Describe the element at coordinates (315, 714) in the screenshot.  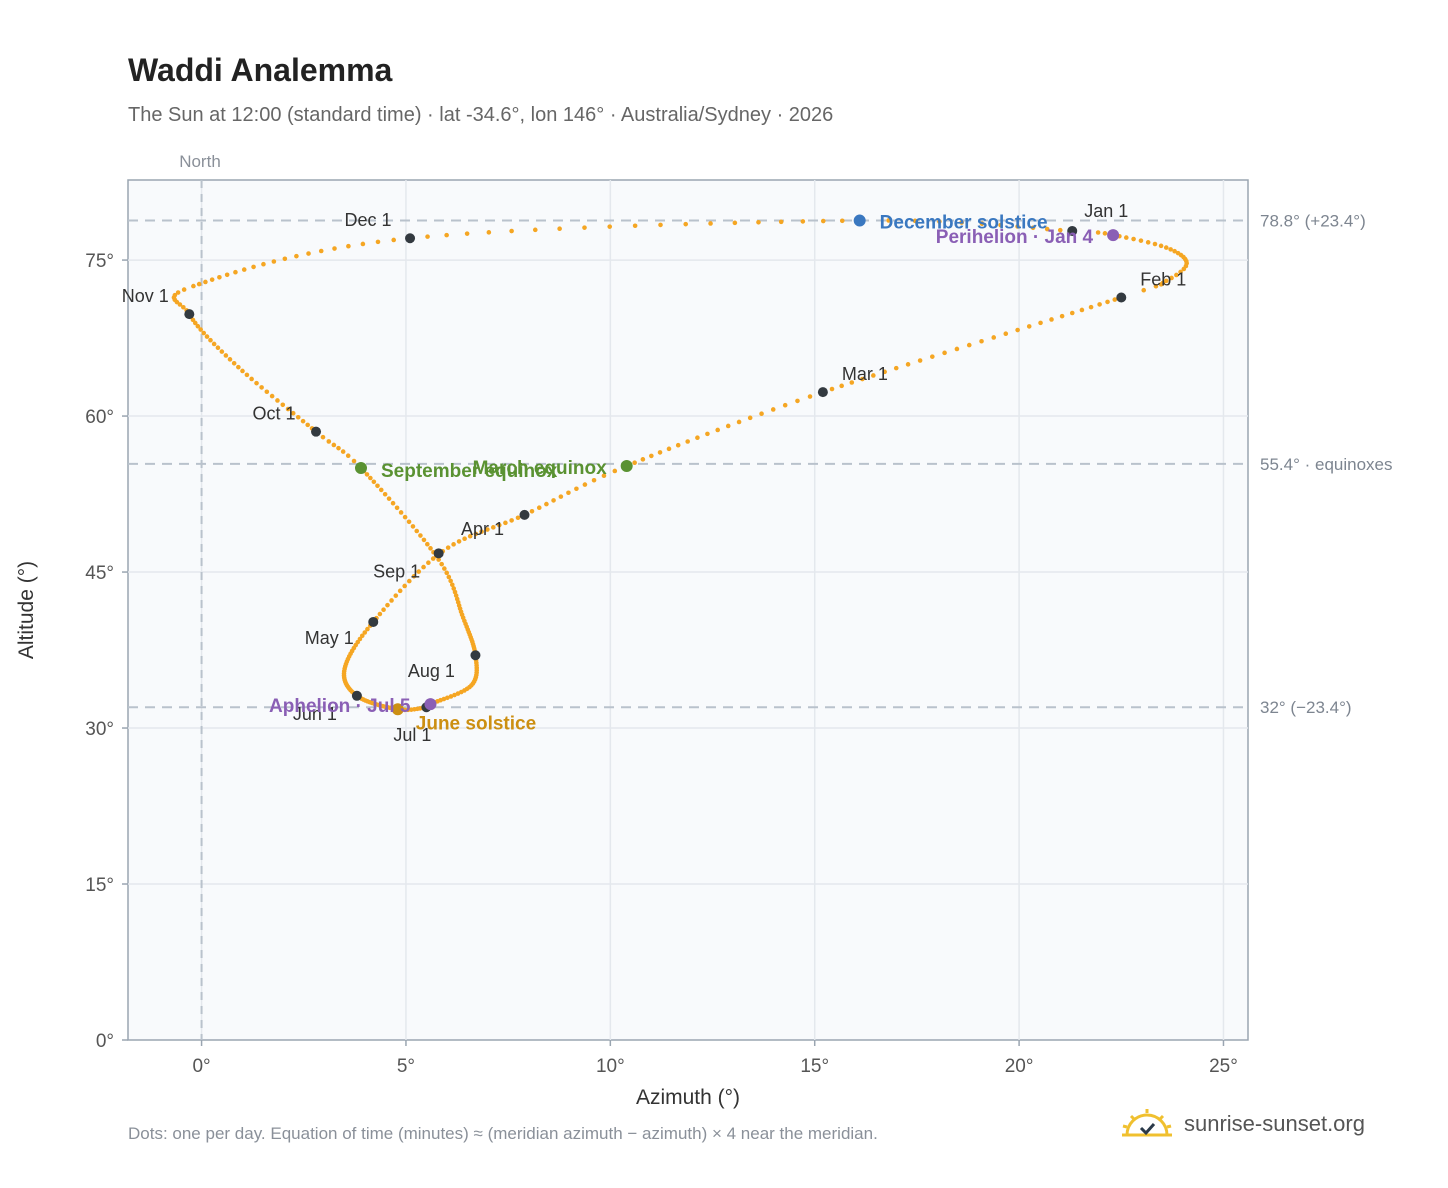
I see `month-label: Jun 1` at that location.